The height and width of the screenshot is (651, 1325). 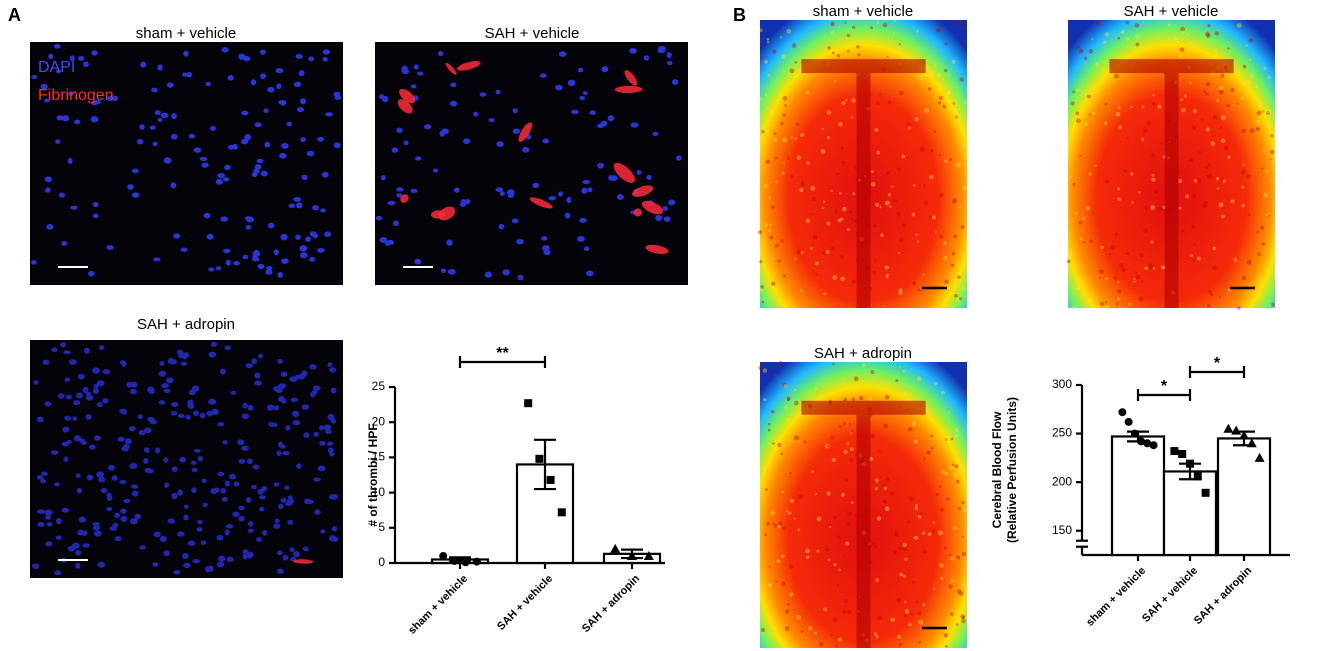 I want to click on y-tick-label: 150, so click(x=1062, y=530).